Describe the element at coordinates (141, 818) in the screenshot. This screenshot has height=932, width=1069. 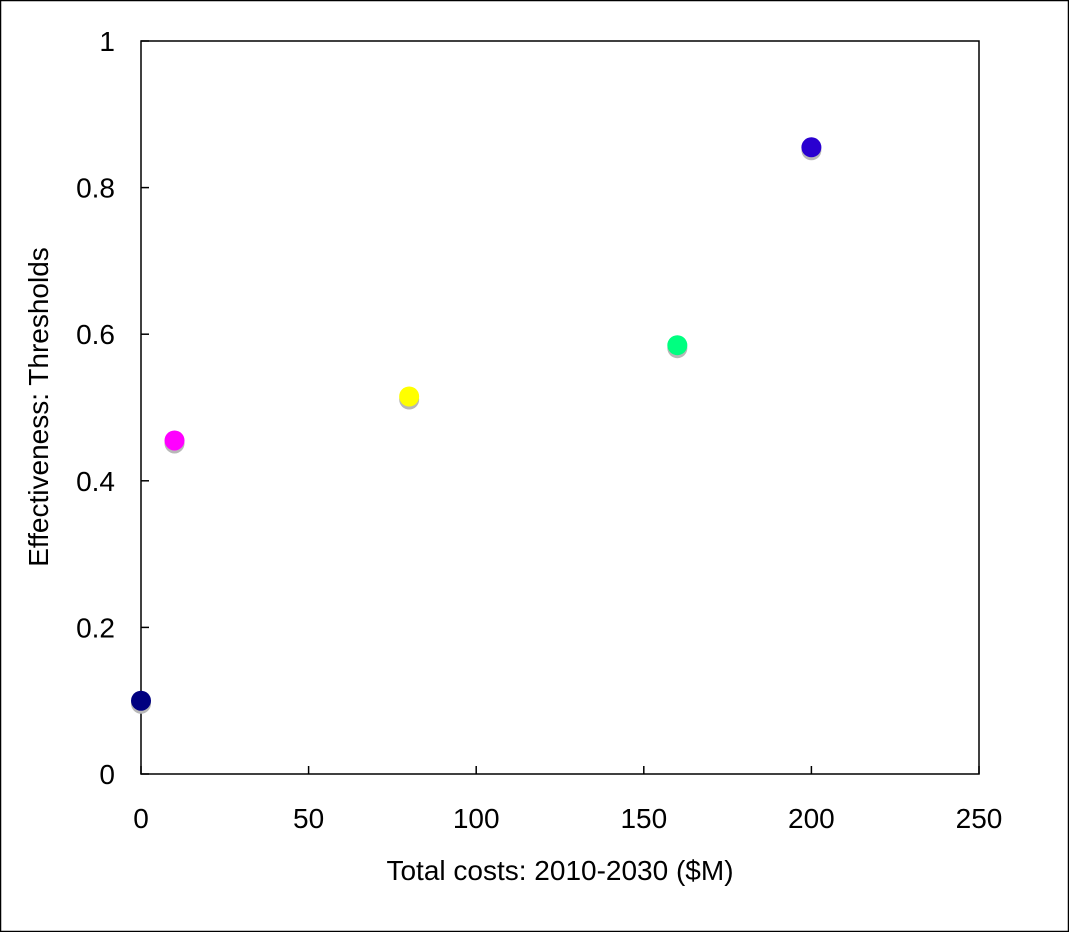
I see `x-tick-label: 0` at that location.